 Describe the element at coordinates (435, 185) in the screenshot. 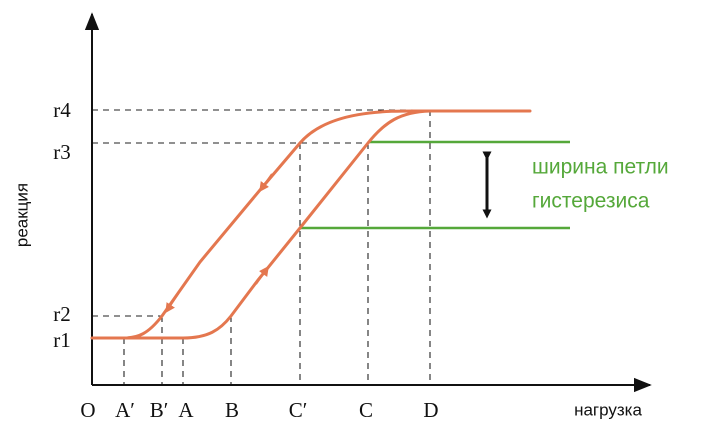

I see `loop-width-markers` at that location.